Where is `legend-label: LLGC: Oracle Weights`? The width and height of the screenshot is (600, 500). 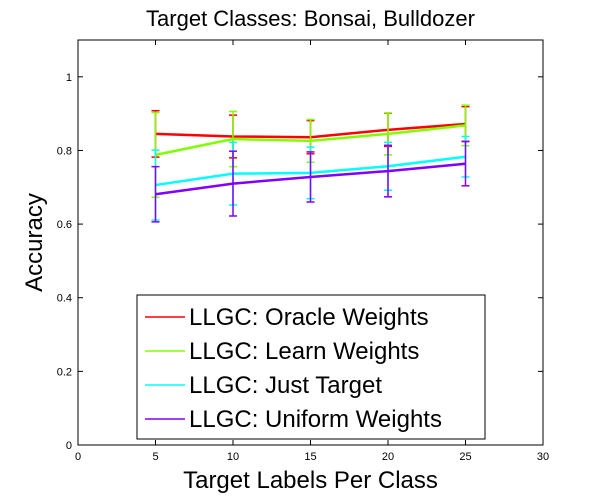
legend-label: LLGC: Oracle Weights is located at coordinates (309, 317).